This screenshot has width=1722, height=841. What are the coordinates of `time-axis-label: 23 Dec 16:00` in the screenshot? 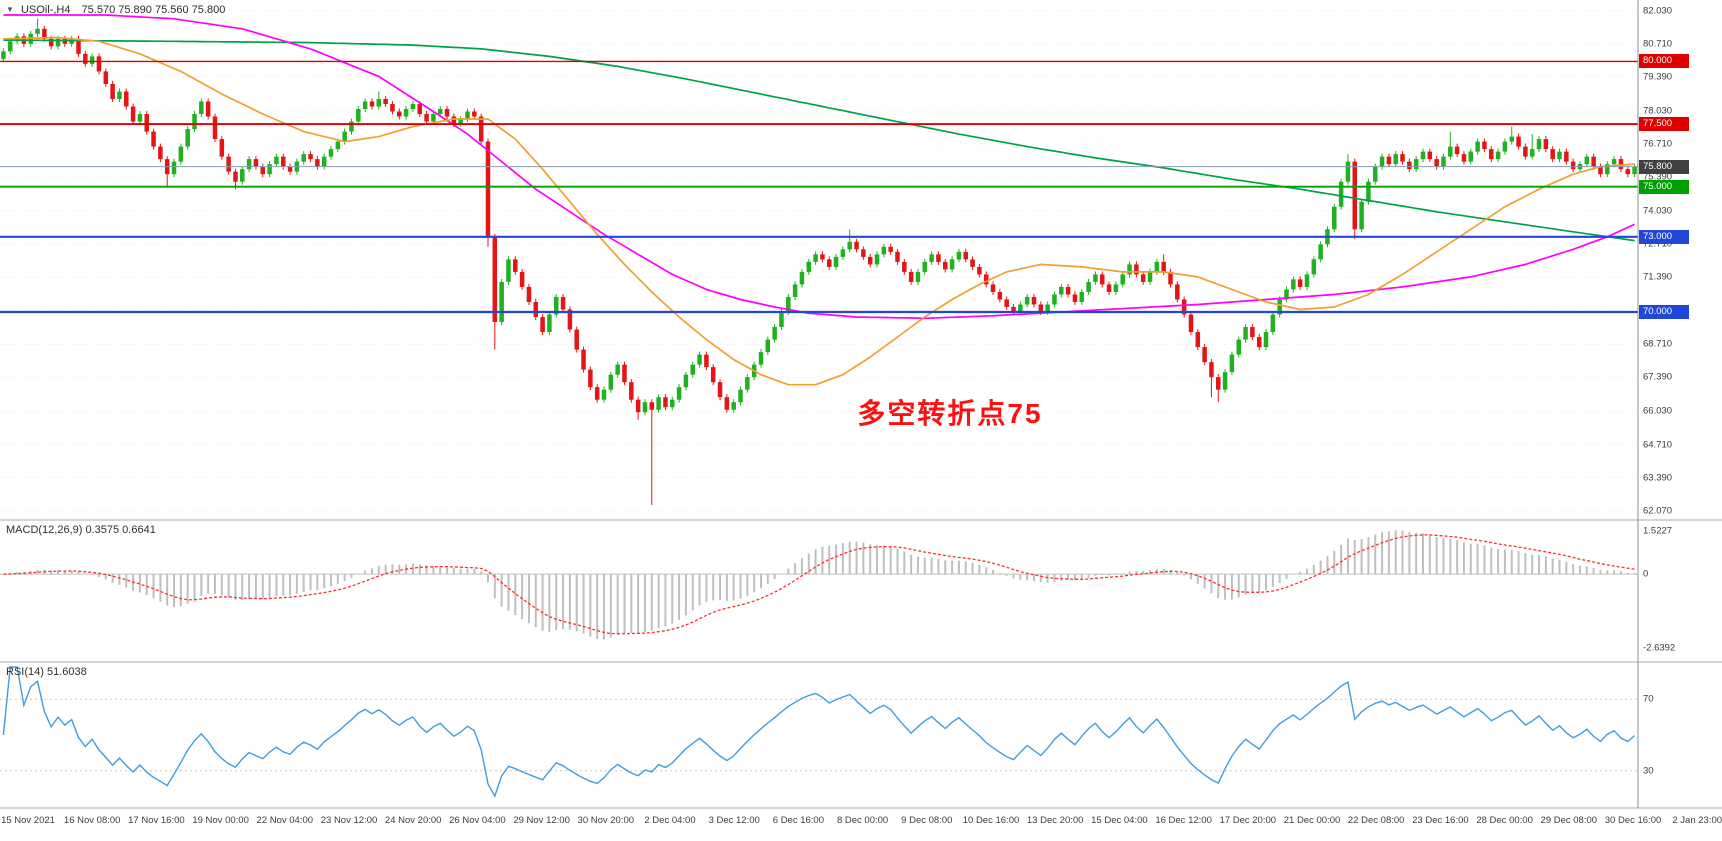 It's located at (1440, 820).